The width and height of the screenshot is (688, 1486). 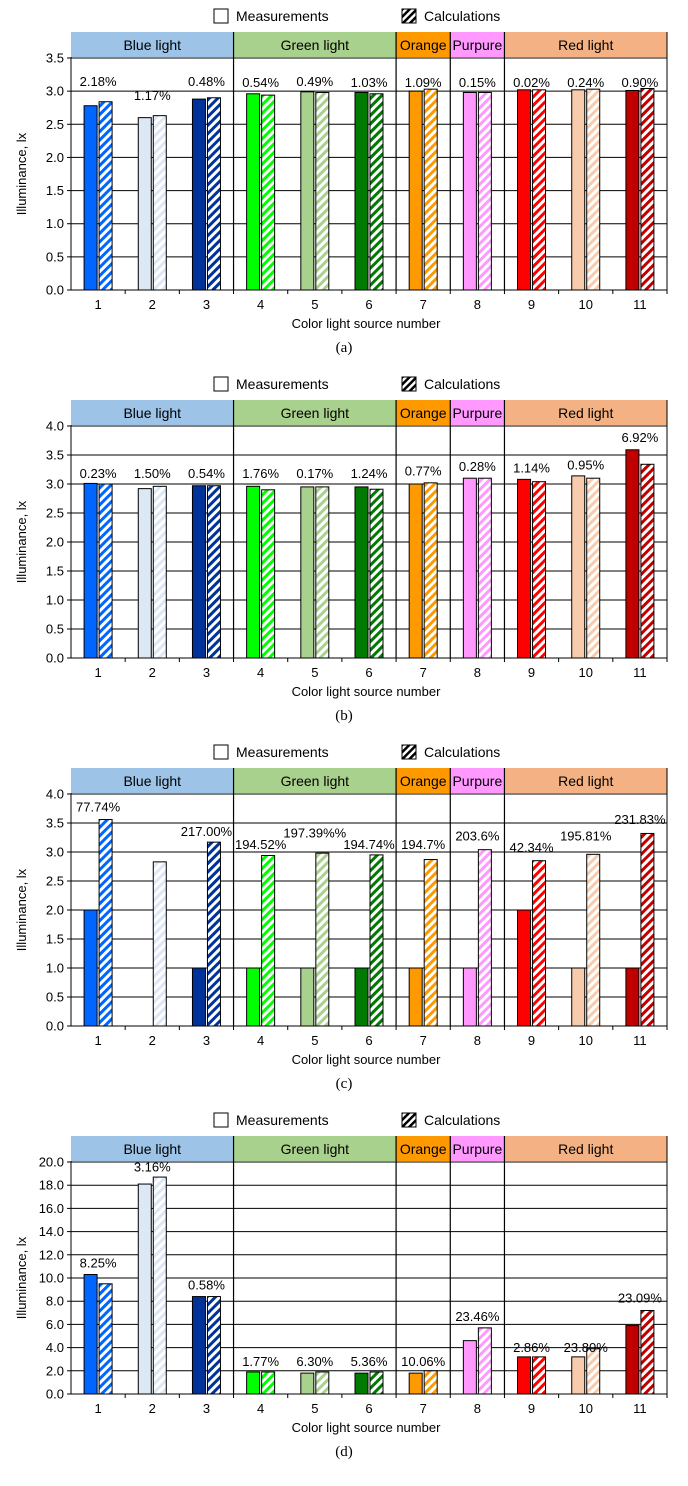 What do you see at coordinates (51, 1254) in the screenshot?
I see `y-tick-label: 12.0` at bounding box center [51, 1254].